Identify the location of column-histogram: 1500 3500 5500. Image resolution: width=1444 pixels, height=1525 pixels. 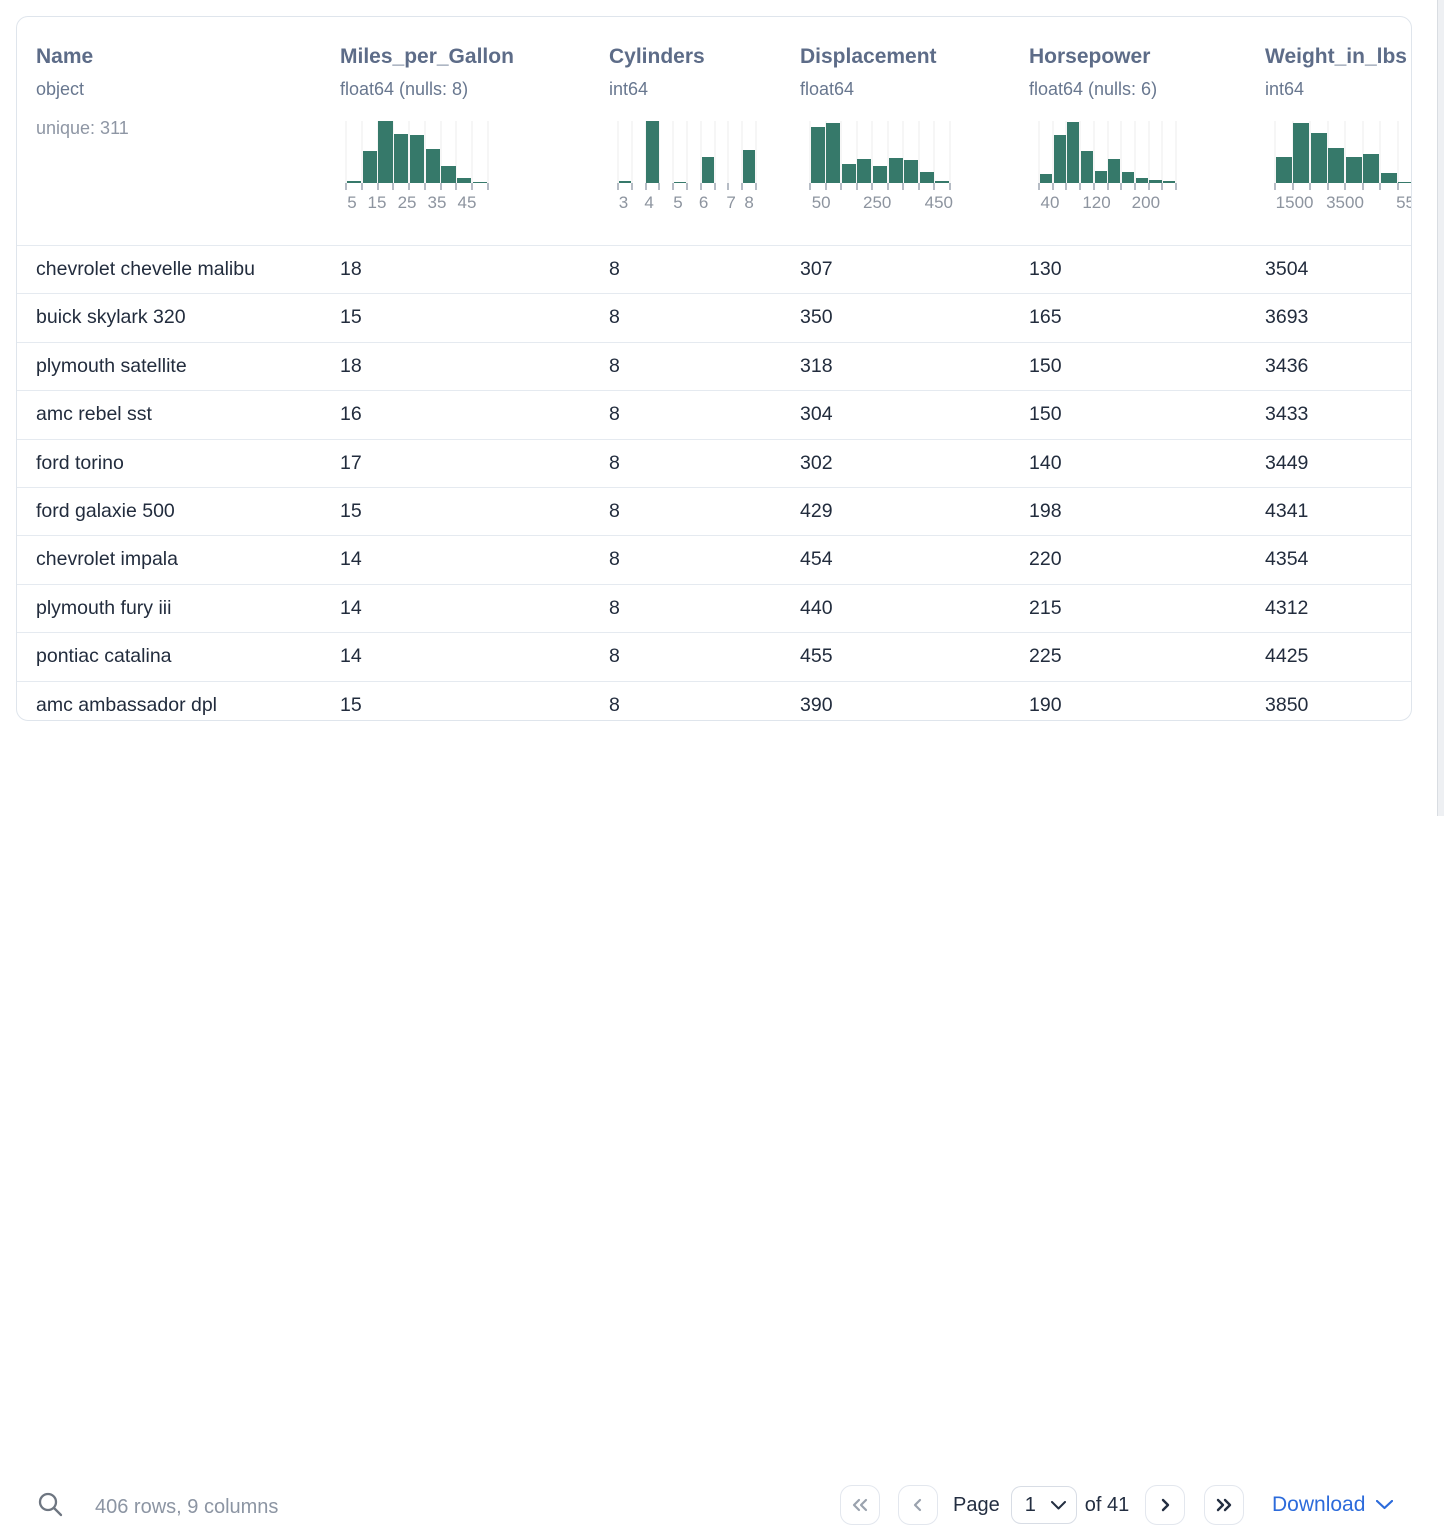
(1342, 169).